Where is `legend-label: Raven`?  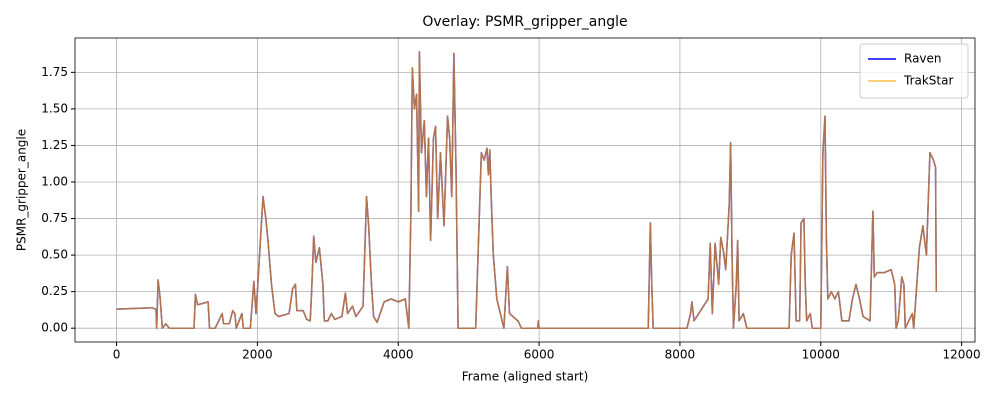 legend-label: Raven is located at coordinates (923, 59).